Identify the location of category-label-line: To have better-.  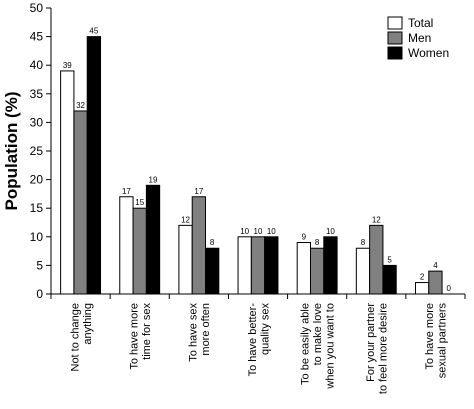
(253, 340).